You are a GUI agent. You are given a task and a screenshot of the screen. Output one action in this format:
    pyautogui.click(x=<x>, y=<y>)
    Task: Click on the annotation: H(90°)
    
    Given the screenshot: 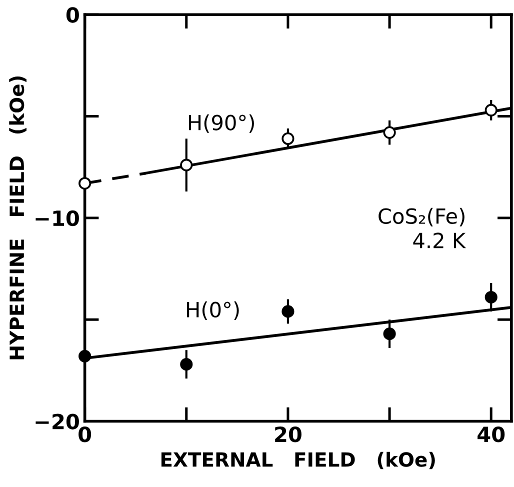 What is the action you would take?
    pyautogui.click(x=221, y=123)
    